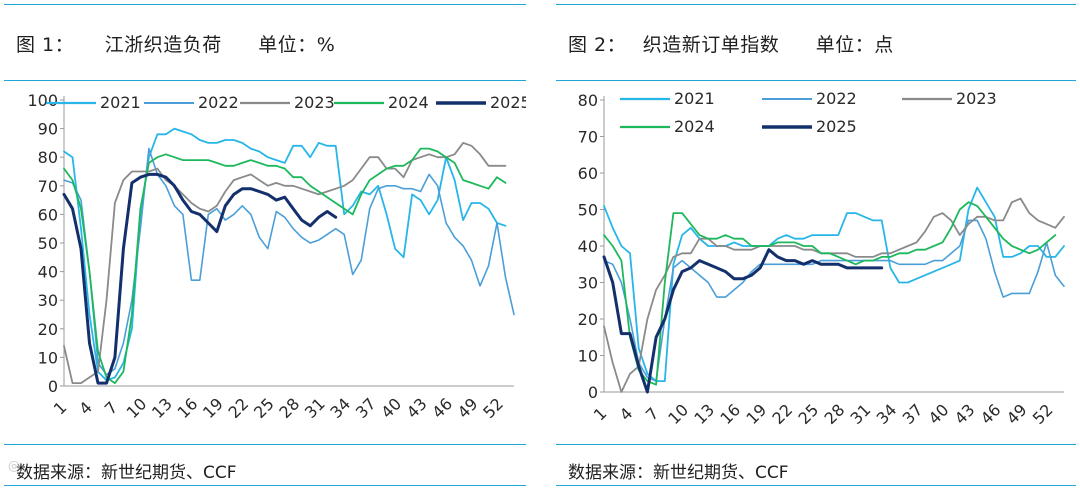  I want to click on y-tick-label: 90, so click(48, 129).